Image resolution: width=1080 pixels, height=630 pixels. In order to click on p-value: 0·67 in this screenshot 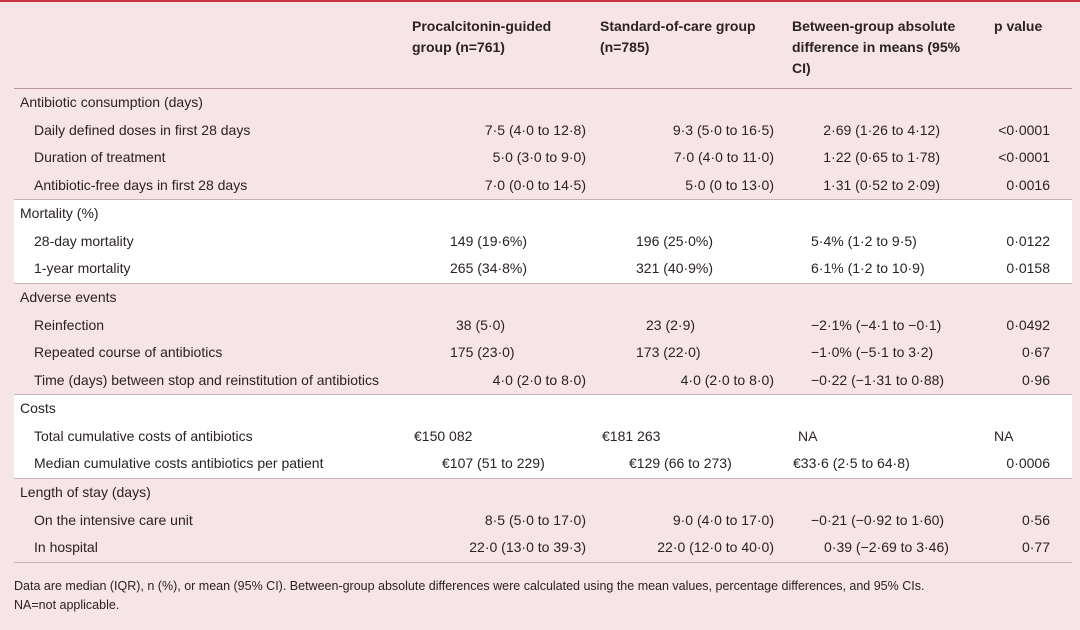, I will do `click(1035, 352)`.